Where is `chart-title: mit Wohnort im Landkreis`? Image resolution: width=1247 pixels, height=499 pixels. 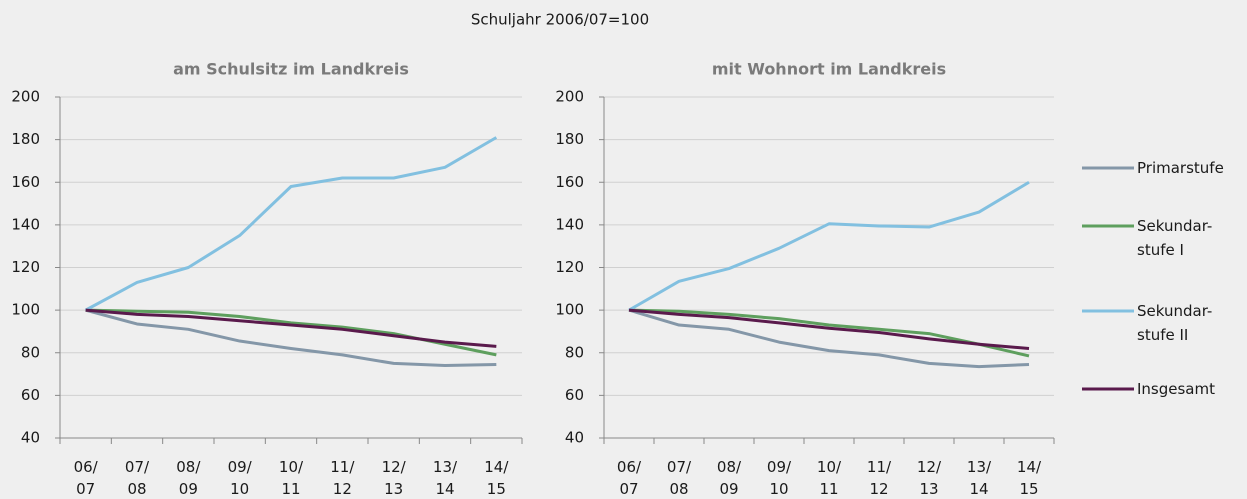
chart-title: mit Wohnort im Landkreis is located at coordinates (829, 69).